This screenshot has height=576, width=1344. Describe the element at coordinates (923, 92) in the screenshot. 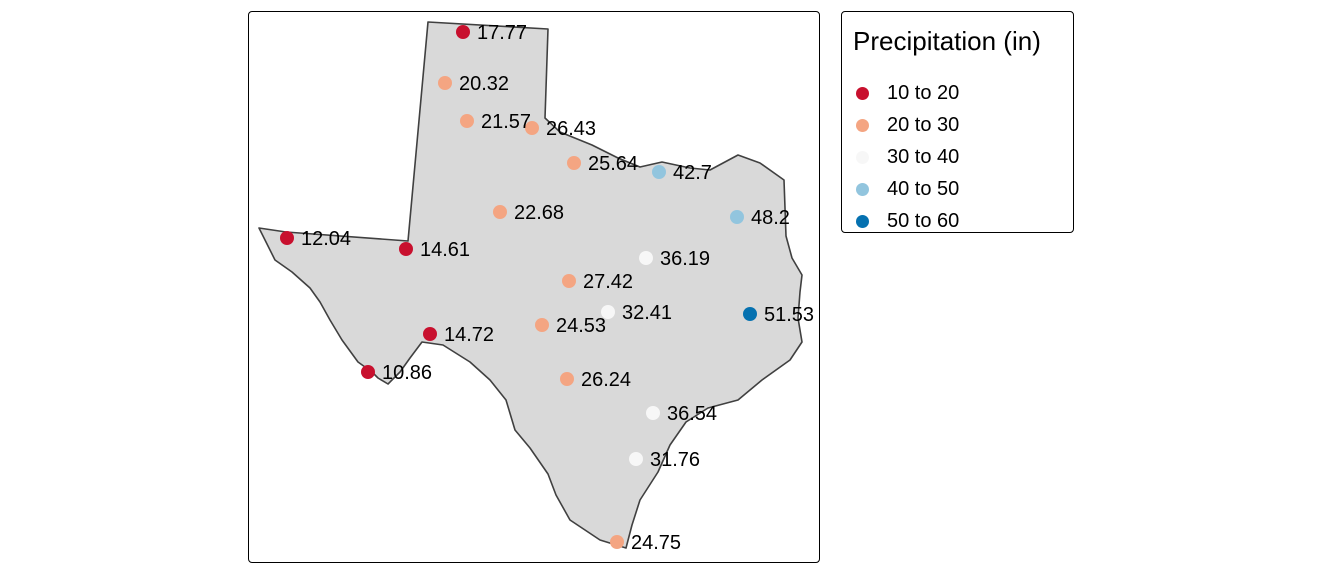

I see `legend-label-10-20: 10 to 20` at that location.